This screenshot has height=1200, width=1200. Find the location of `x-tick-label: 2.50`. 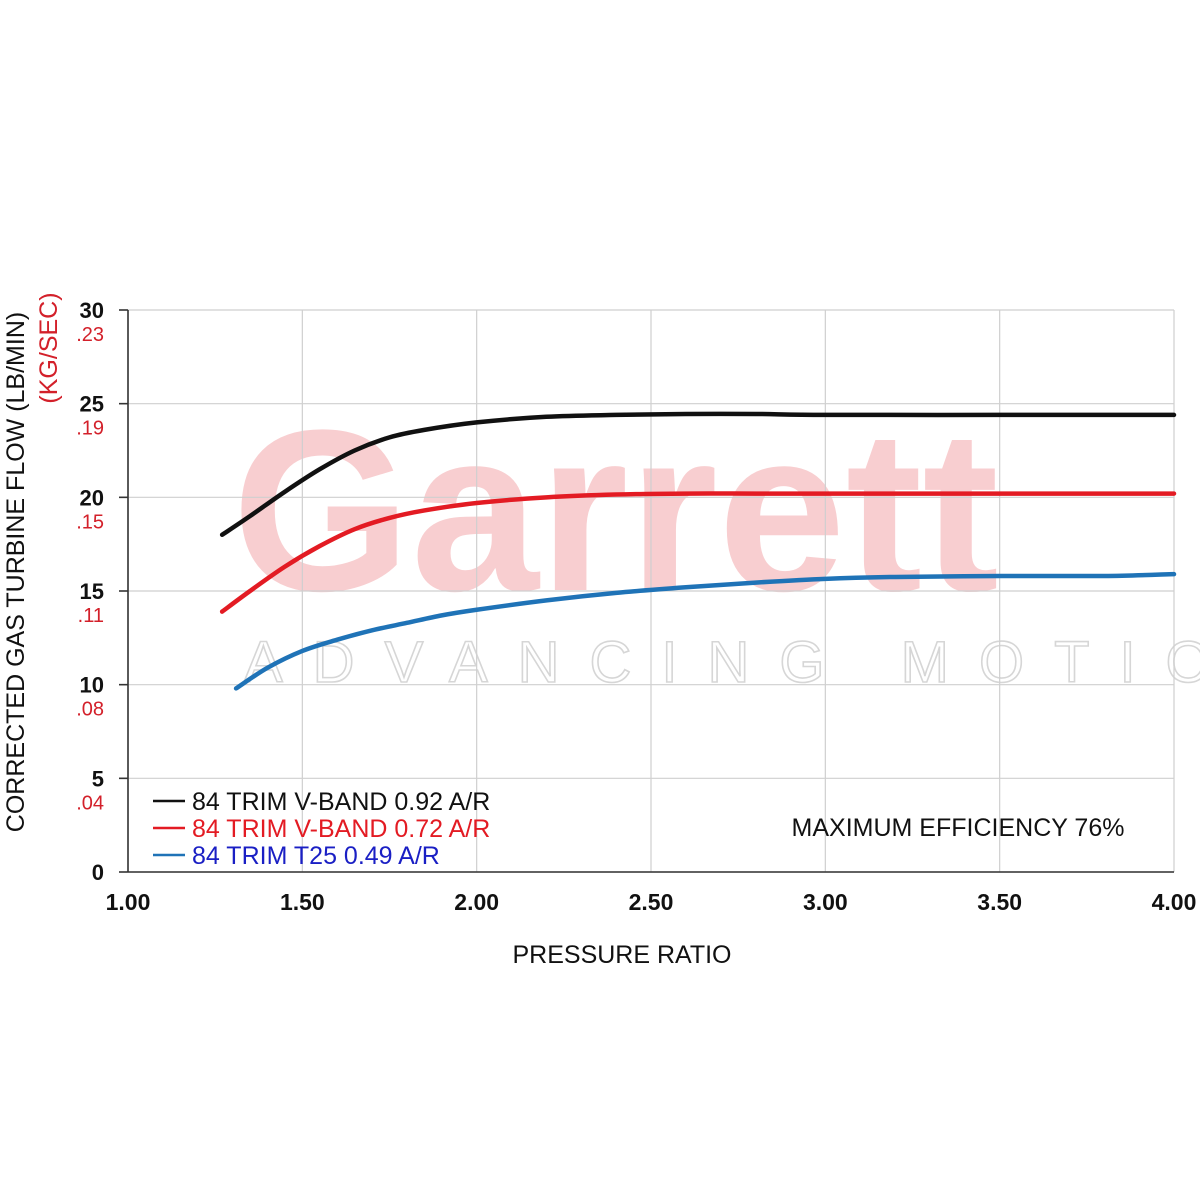

x-tick-label: 2.50 is located at coordinates (651, 902).